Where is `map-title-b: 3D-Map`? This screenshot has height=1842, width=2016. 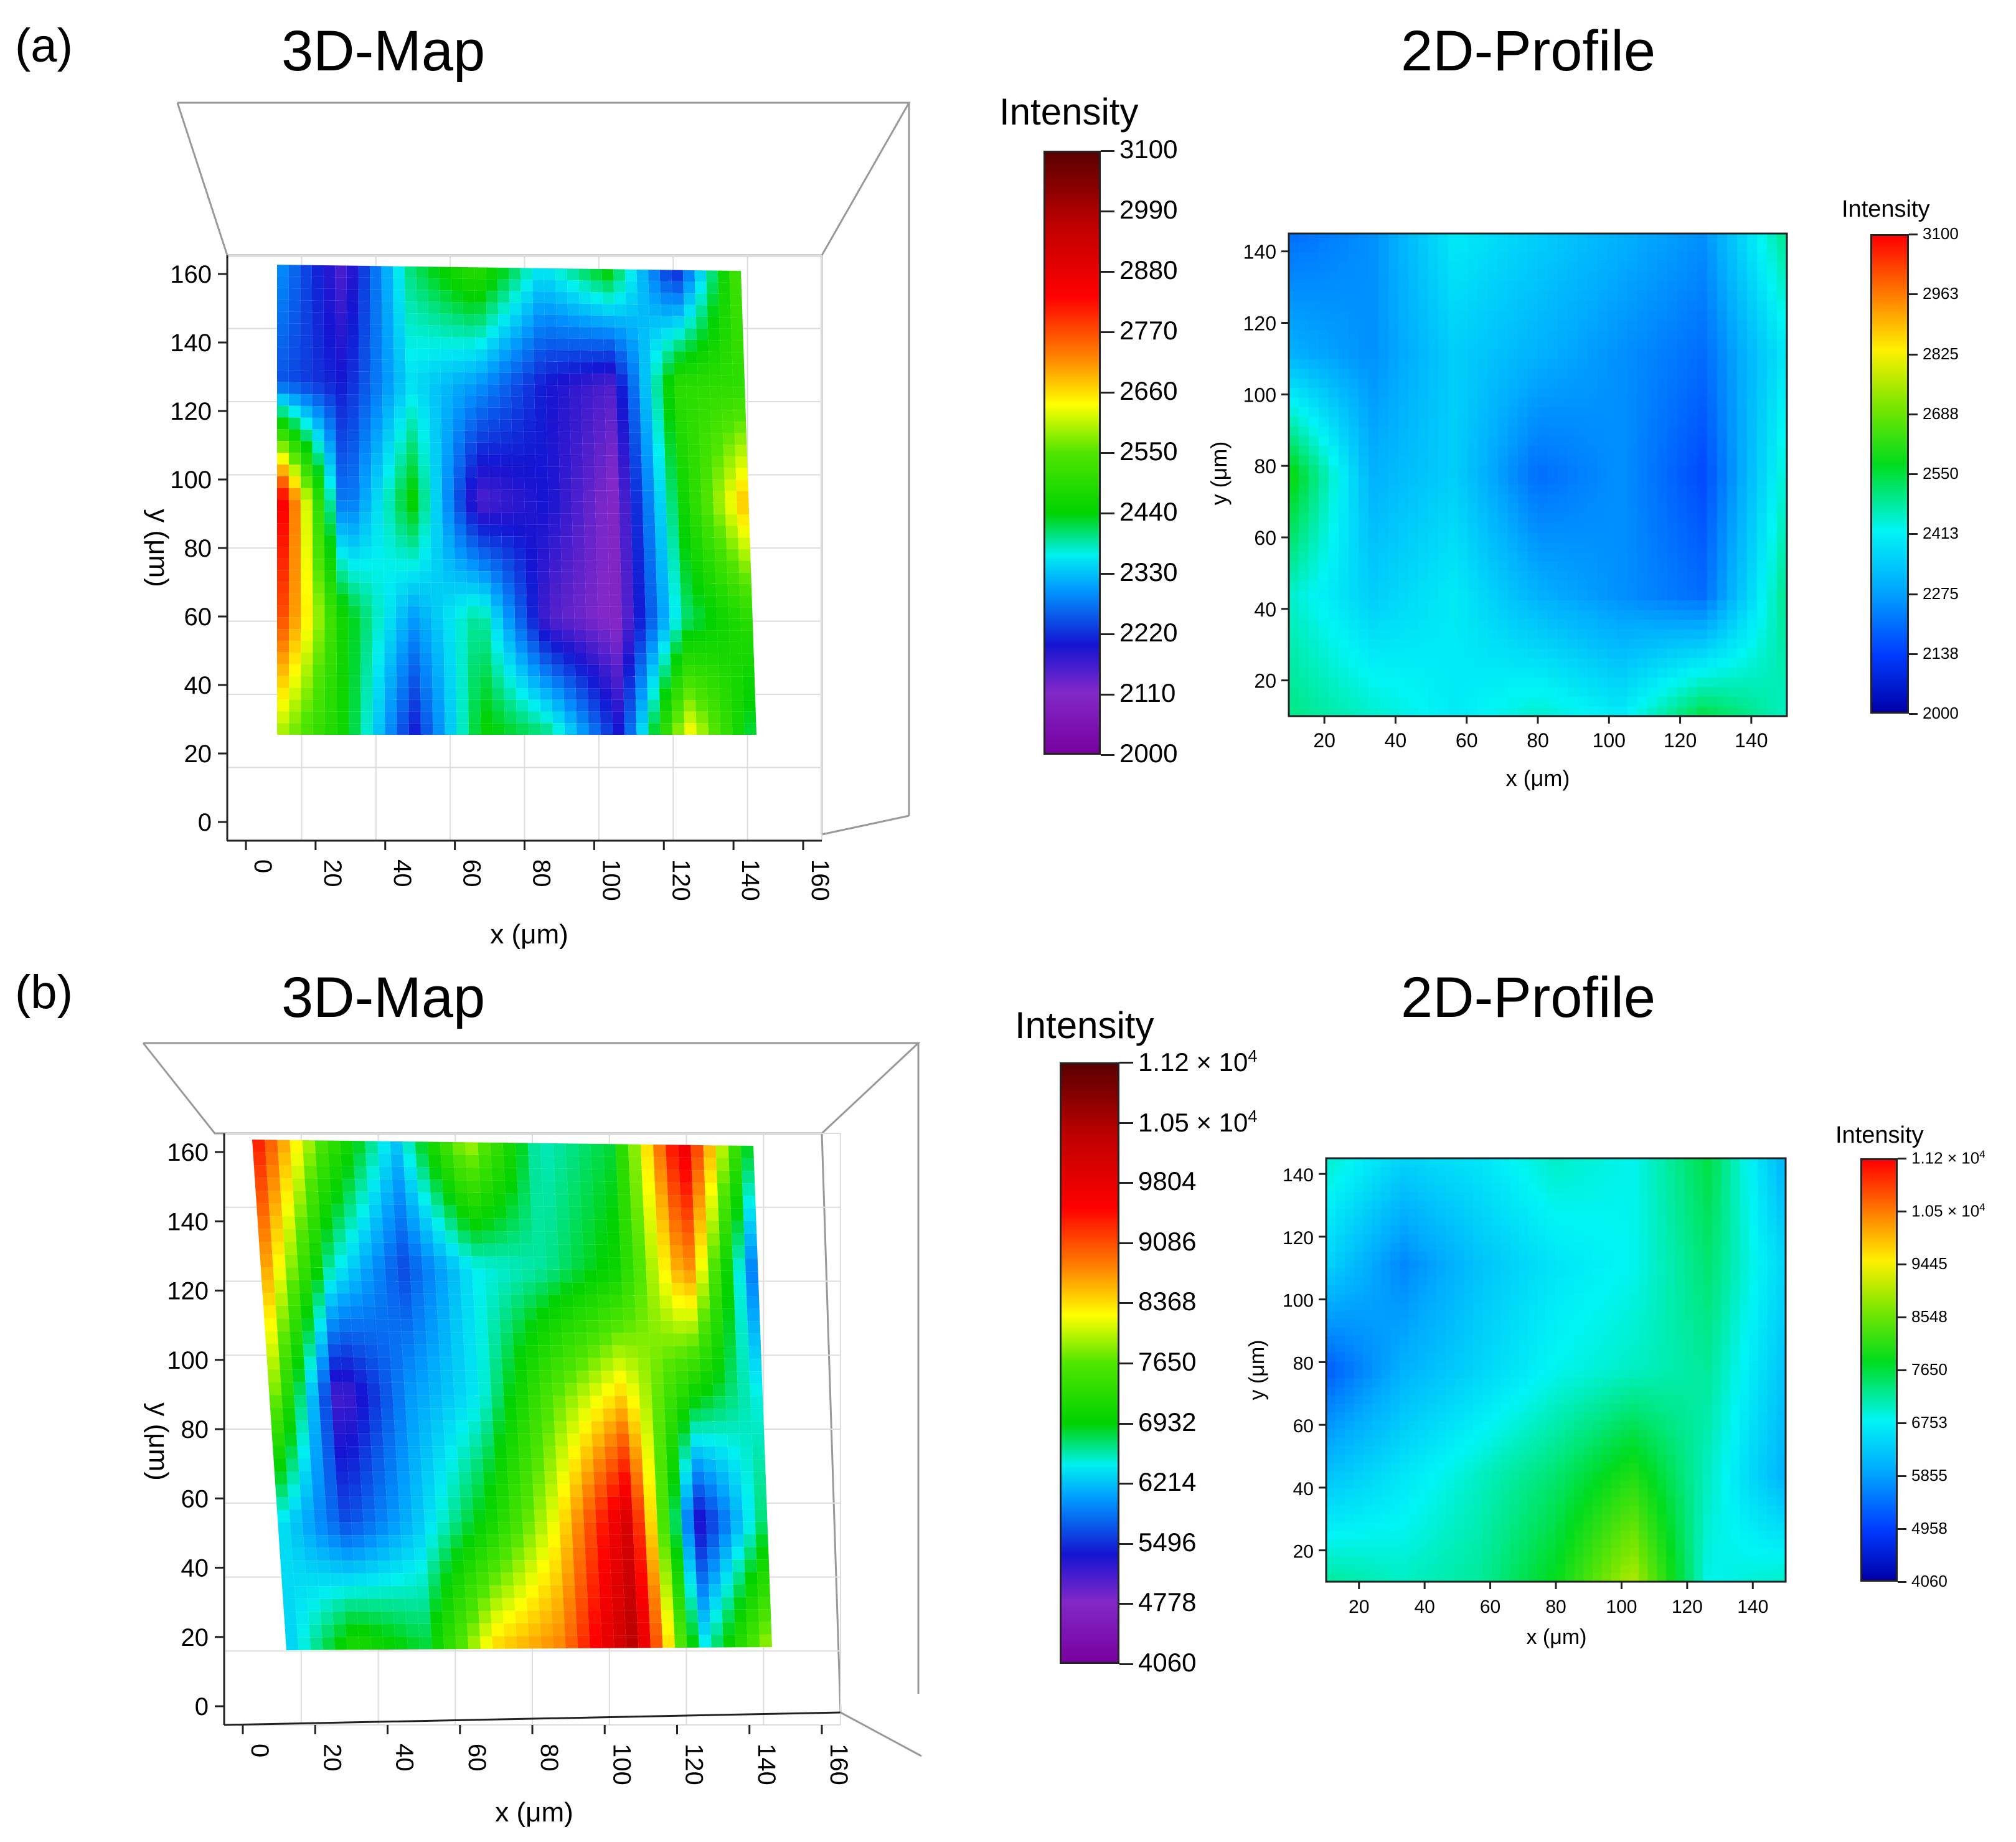 map-title-b: 3D-Map is located at coordinates (383, 997).